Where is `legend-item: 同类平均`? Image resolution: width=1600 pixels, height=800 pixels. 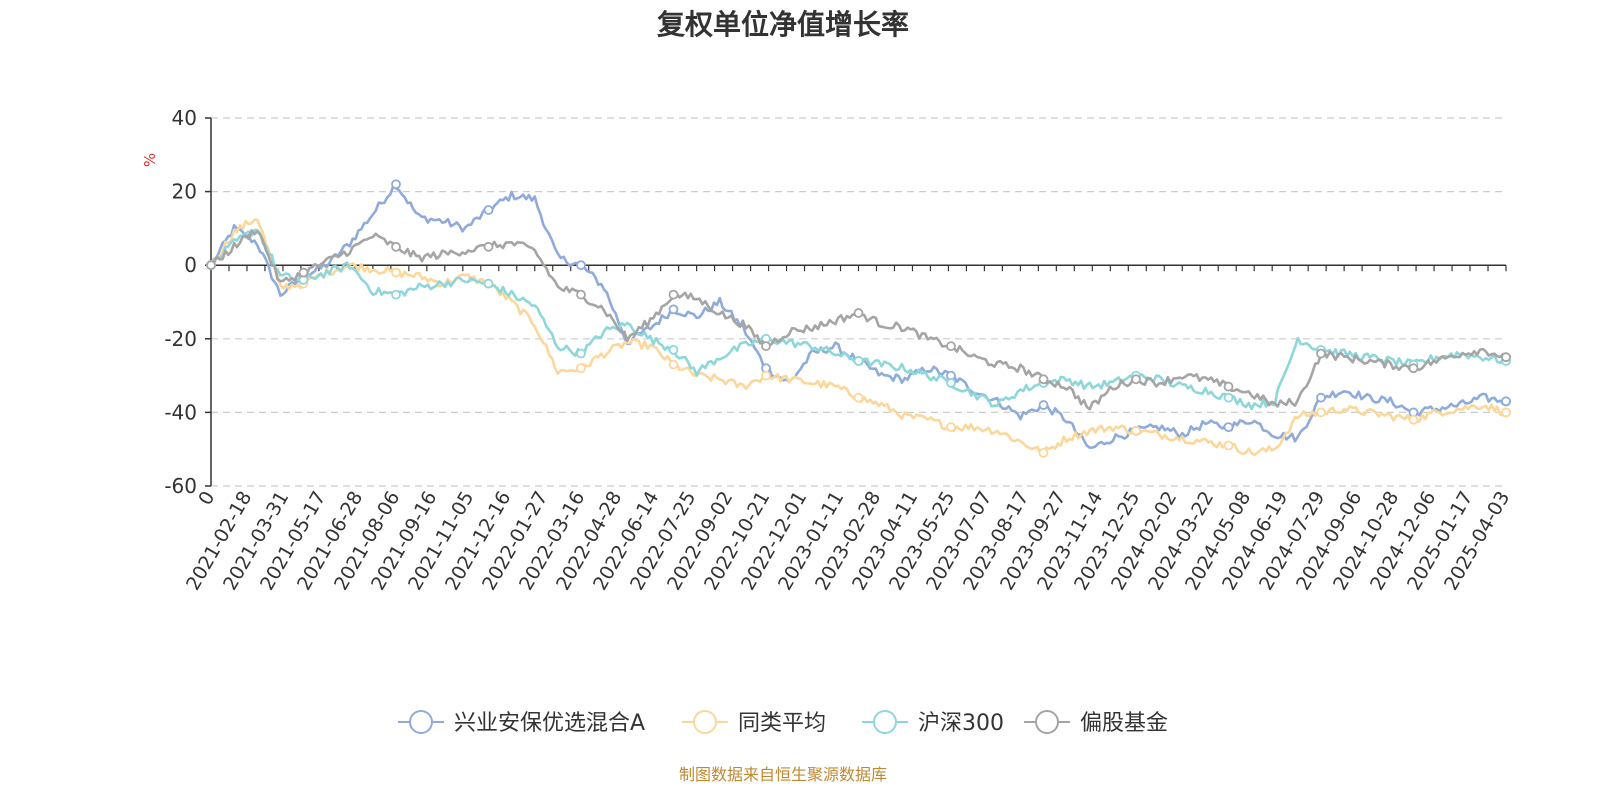
legend-item: 同类平均 is located at coordinates (754, 723).